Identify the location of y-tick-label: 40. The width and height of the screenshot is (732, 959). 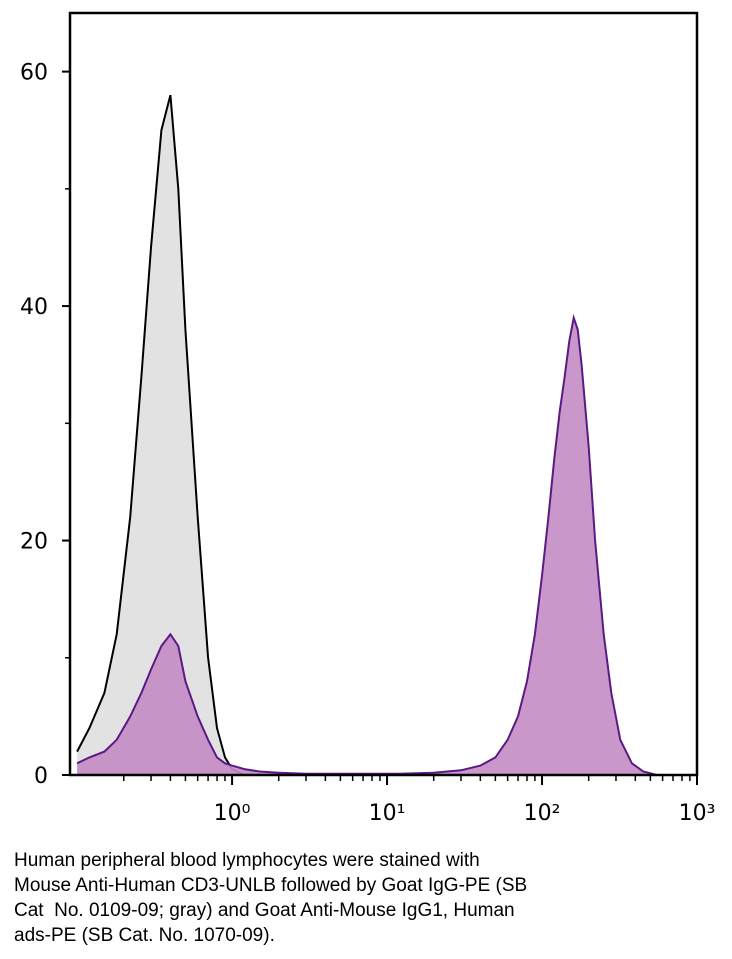
(34, 307).